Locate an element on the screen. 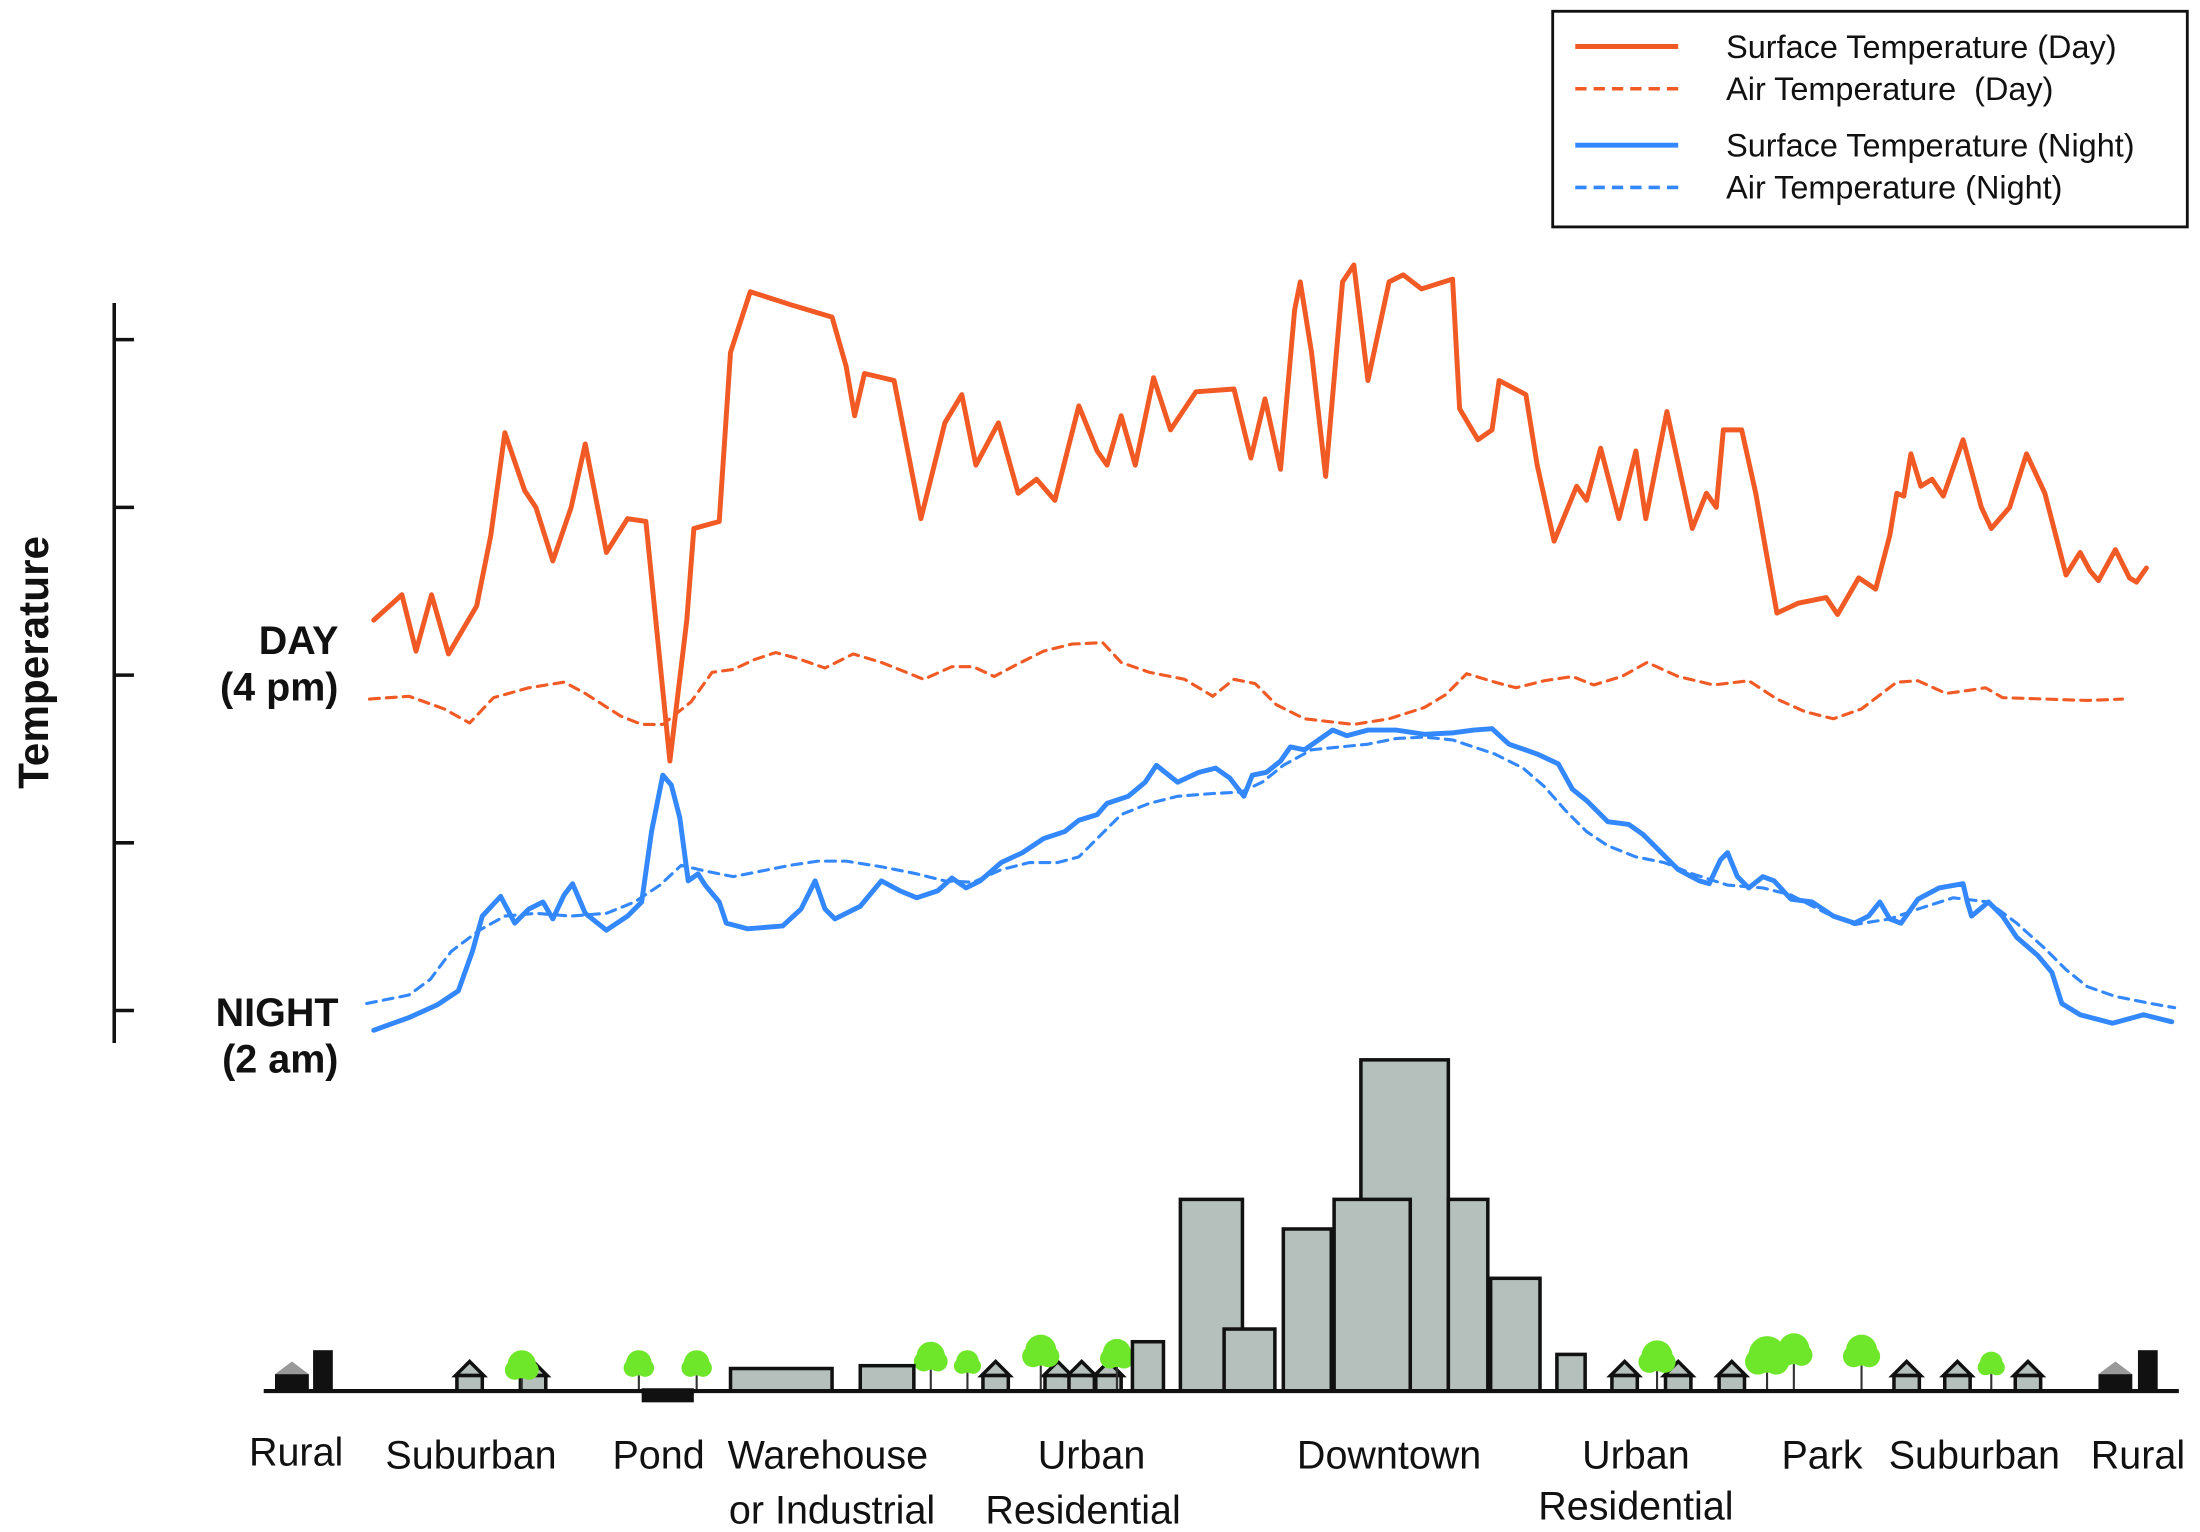 This screenshot has height=1532, width=2200. zone-label-warehouse: Warehouse is located at coordinates (828, 1456).